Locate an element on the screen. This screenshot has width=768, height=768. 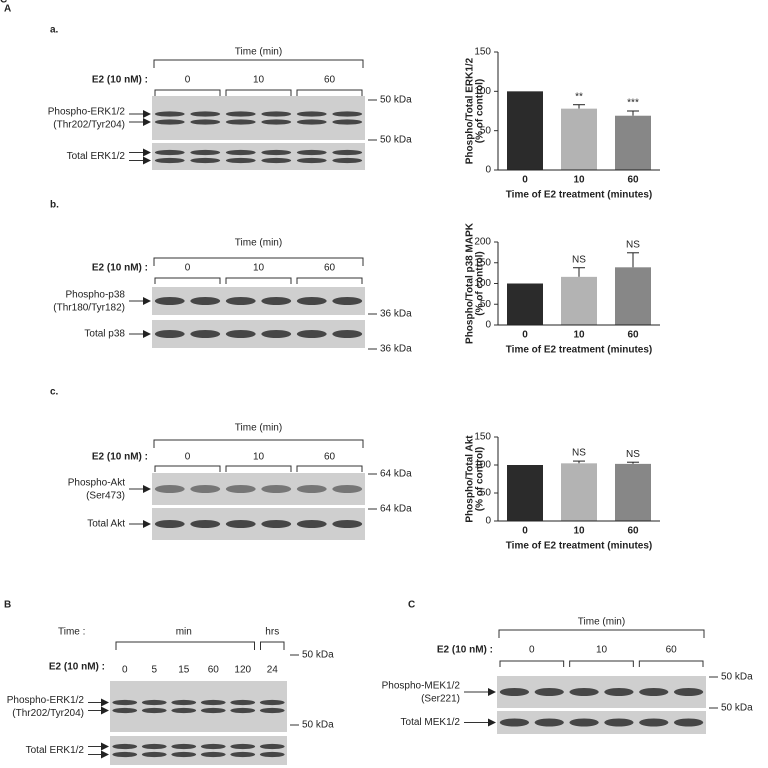
row-label: Phospho-p38 is located at coordinates (96, 295).